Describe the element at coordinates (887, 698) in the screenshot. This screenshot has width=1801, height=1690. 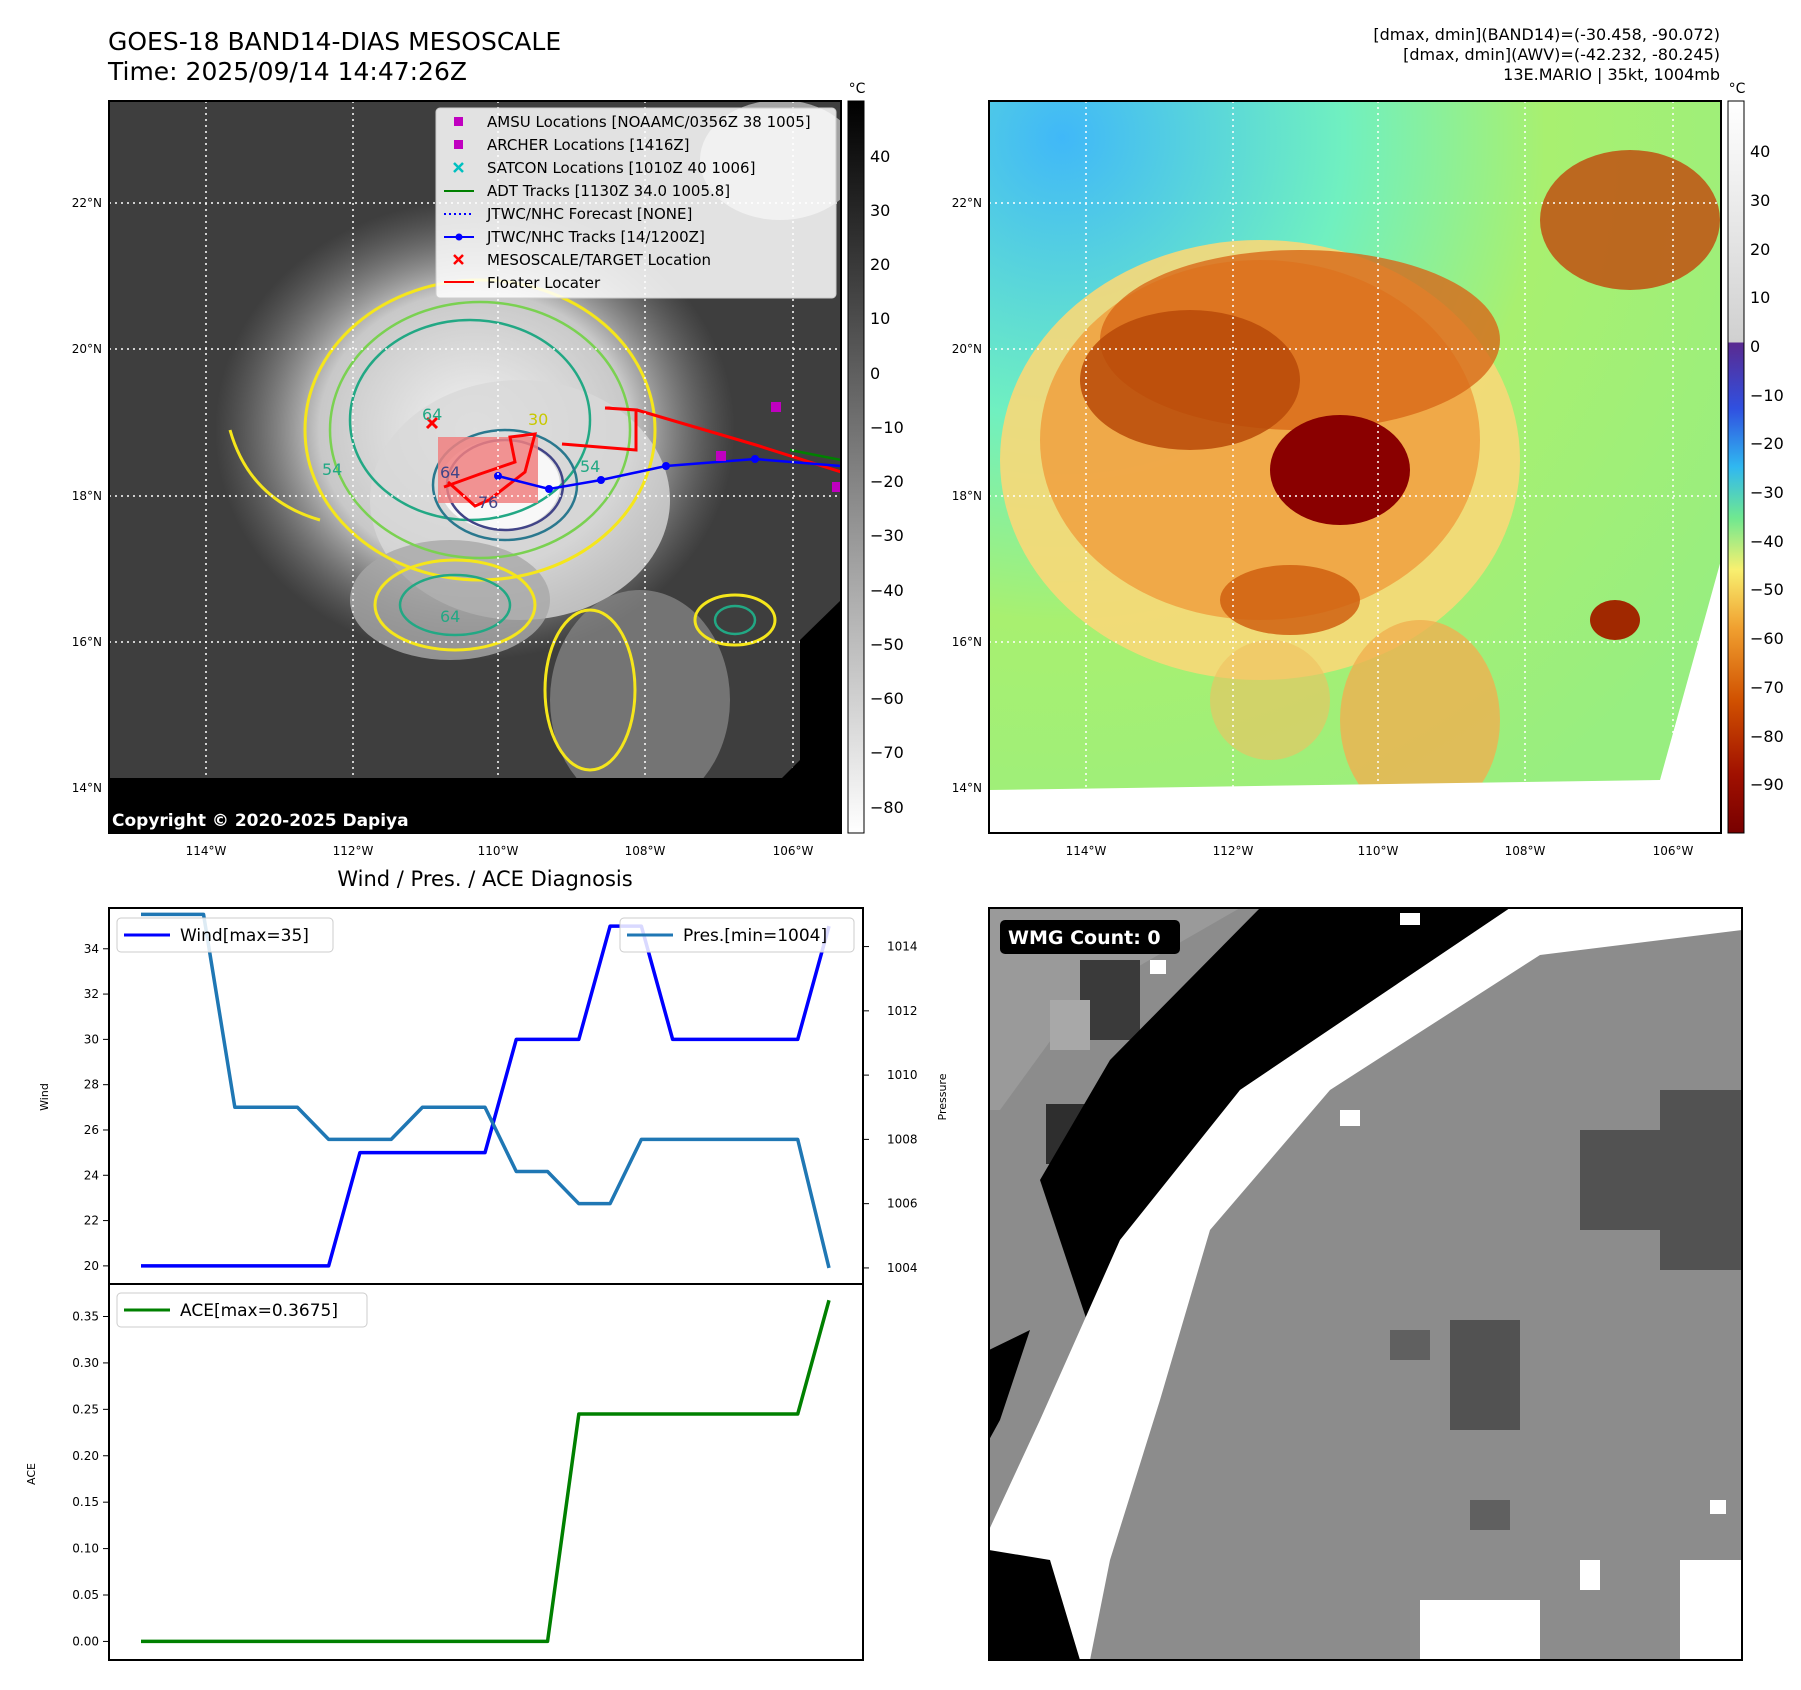
I see `svg-text: −60` at that location.